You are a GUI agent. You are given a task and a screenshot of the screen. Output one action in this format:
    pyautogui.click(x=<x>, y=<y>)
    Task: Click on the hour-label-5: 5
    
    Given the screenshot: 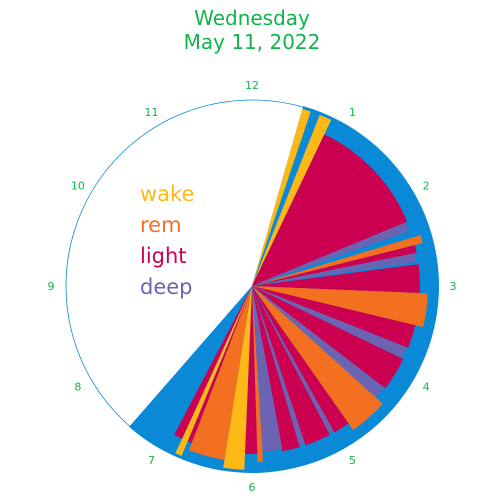 What is the action you would take?
    pyautogui.click(x=352, y=460)
    